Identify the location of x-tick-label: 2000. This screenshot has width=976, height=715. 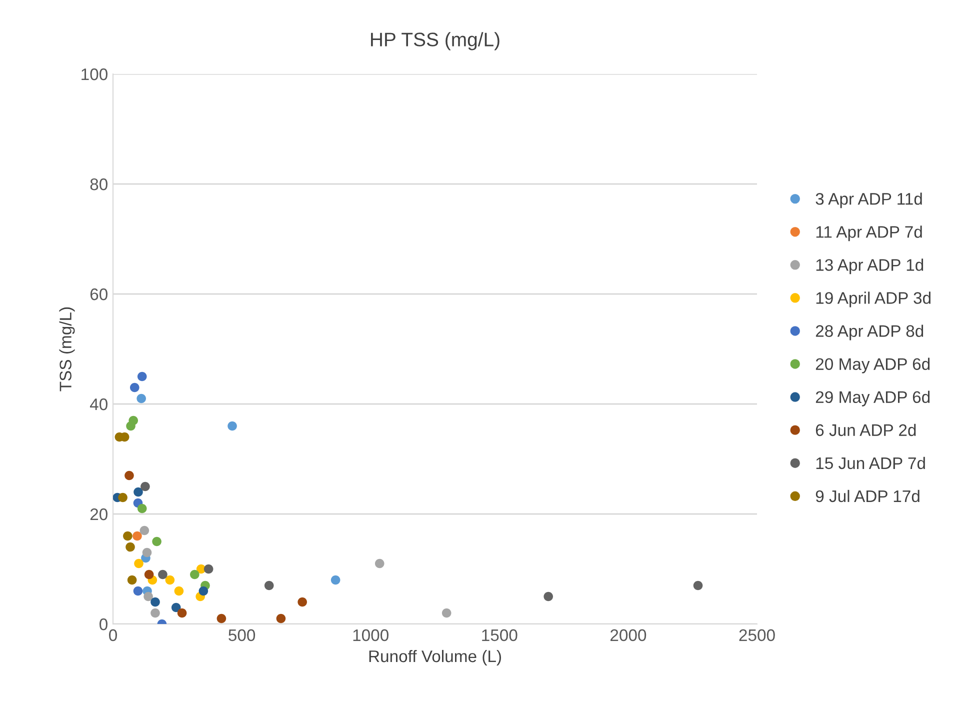
(628, 635).